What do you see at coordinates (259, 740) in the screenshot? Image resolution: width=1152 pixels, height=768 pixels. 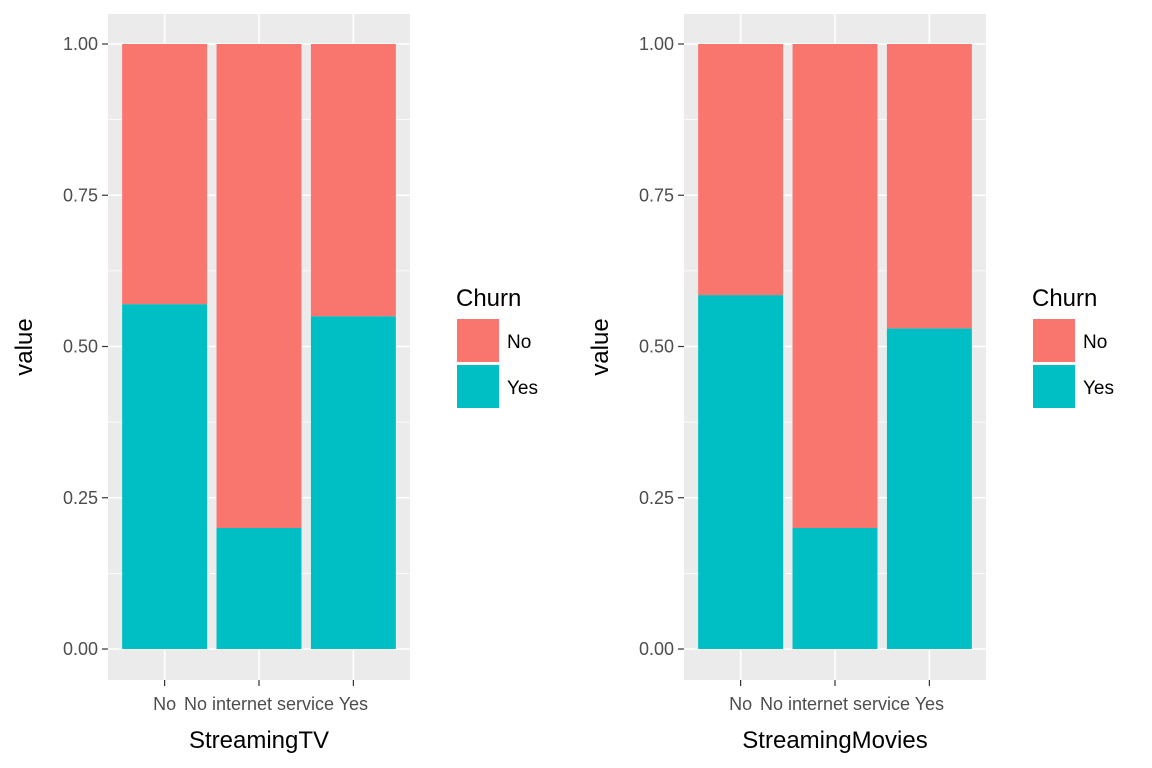 I see `x-axis-title: StreamingTV` at bounding box center [259, 740].